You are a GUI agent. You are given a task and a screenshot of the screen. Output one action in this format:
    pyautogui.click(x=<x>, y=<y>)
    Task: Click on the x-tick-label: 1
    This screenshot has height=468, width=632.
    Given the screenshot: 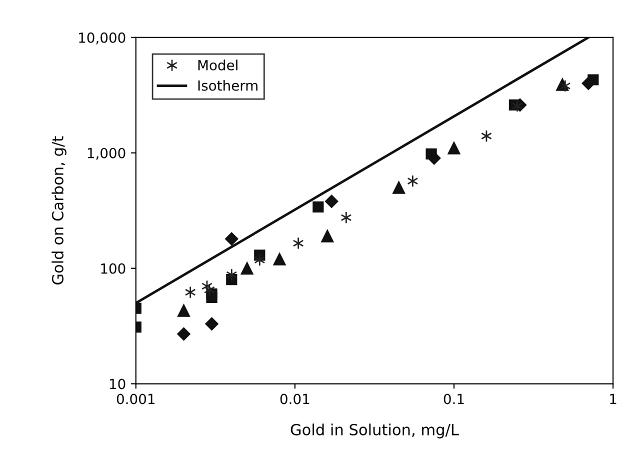 What is the action you would take?
    pyautogui.click(x=613, y=399)
    